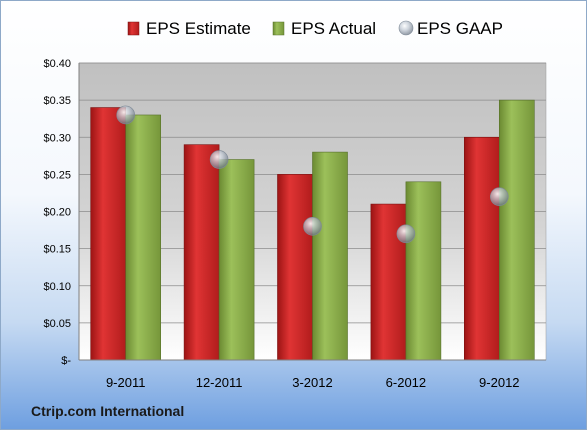 The height and width of the screenshot is (431, 587). Describe the element at coordinates (333, 28) in the screenshot. I see `legend-label-eps-actual: EPS Actual` at that location.